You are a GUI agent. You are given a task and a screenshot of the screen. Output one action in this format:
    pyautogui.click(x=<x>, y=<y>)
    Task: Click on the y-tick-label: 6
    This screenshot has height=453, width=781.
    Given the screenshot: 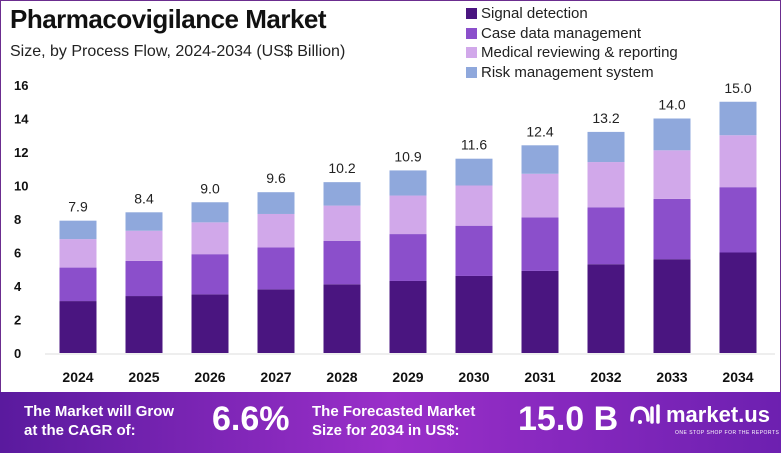 What is the action you would take?
    pyautogui.click(x=17, y=253)
    